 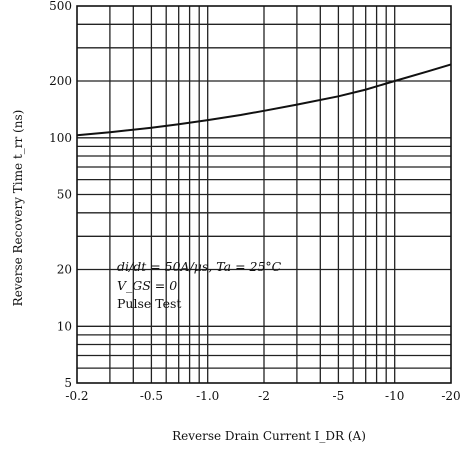 What do you see at coordinates (264, 100) in the screenshot?
I see `series-line-trr` at bounding box center [264, 100].